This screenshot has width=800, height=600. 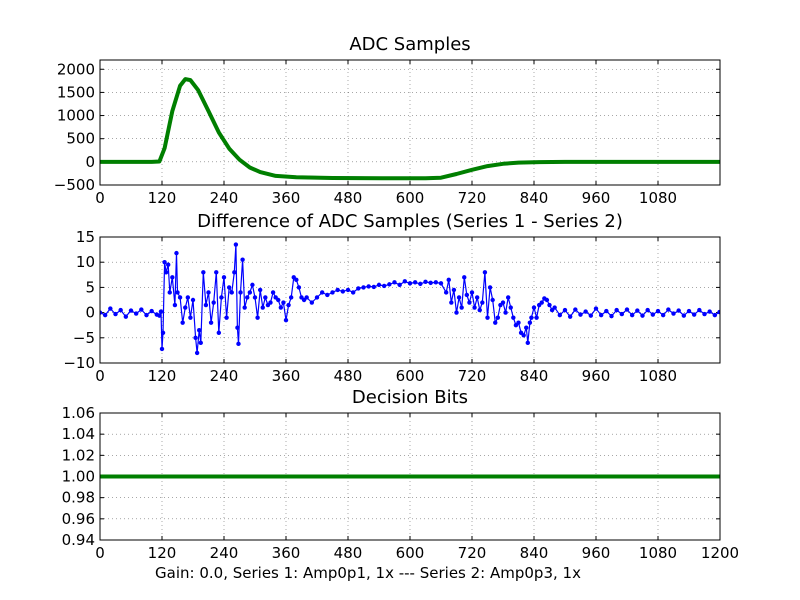 I want to click on chart-2-x-tick-label: 1080, so click(x=658, y=376).